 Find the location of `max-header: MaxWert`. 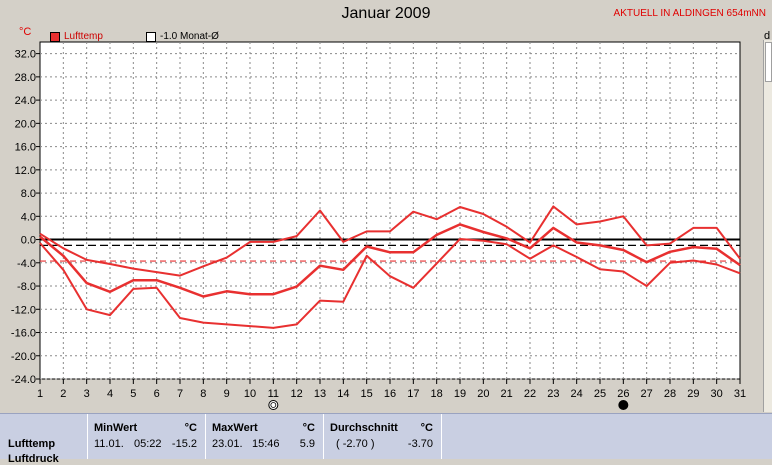

max-header: MaxWert is located at coordinates (235, 428).